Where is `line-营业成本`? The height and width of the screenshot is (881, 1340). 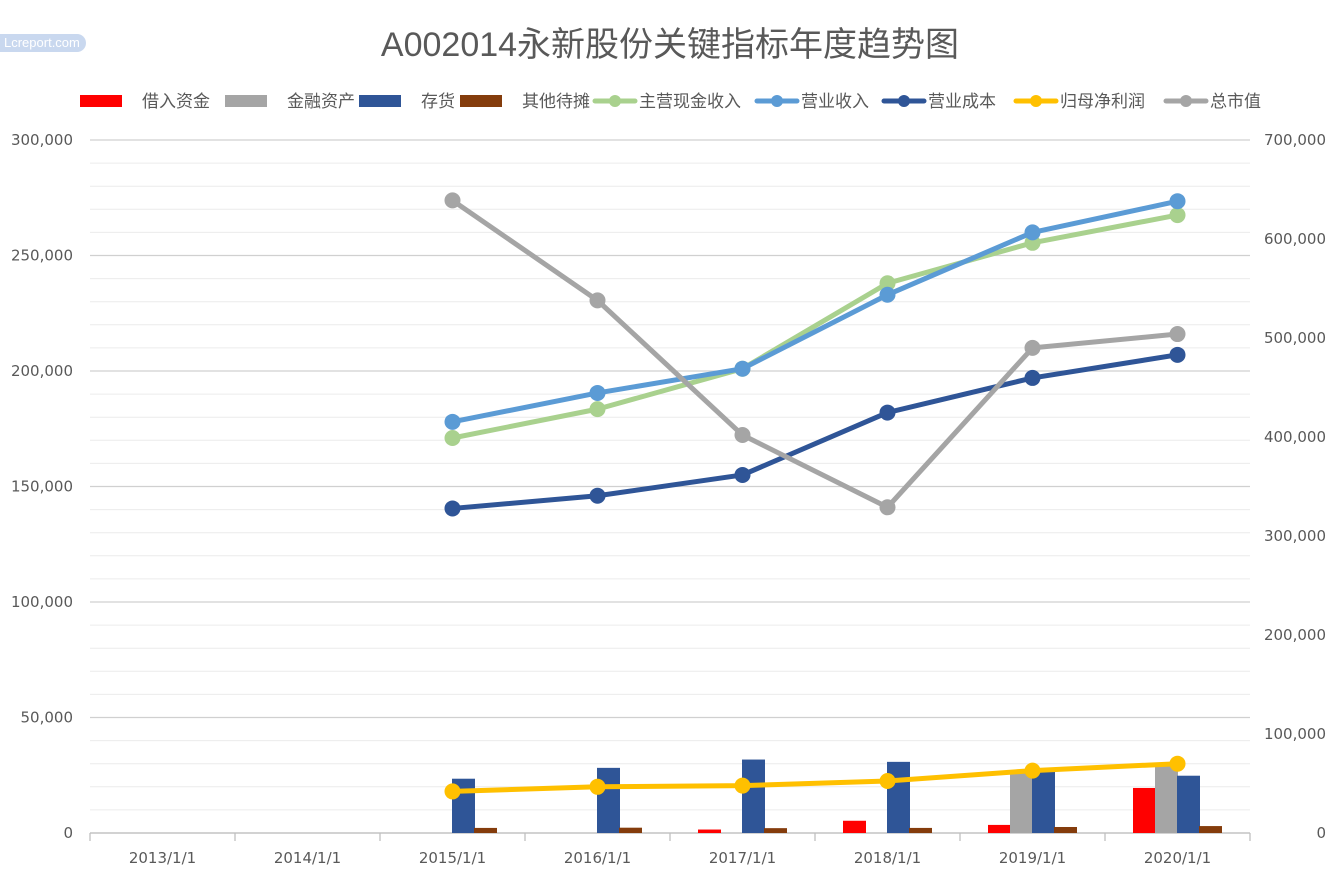
line-营业成本 is located at coordinates (815, 431).